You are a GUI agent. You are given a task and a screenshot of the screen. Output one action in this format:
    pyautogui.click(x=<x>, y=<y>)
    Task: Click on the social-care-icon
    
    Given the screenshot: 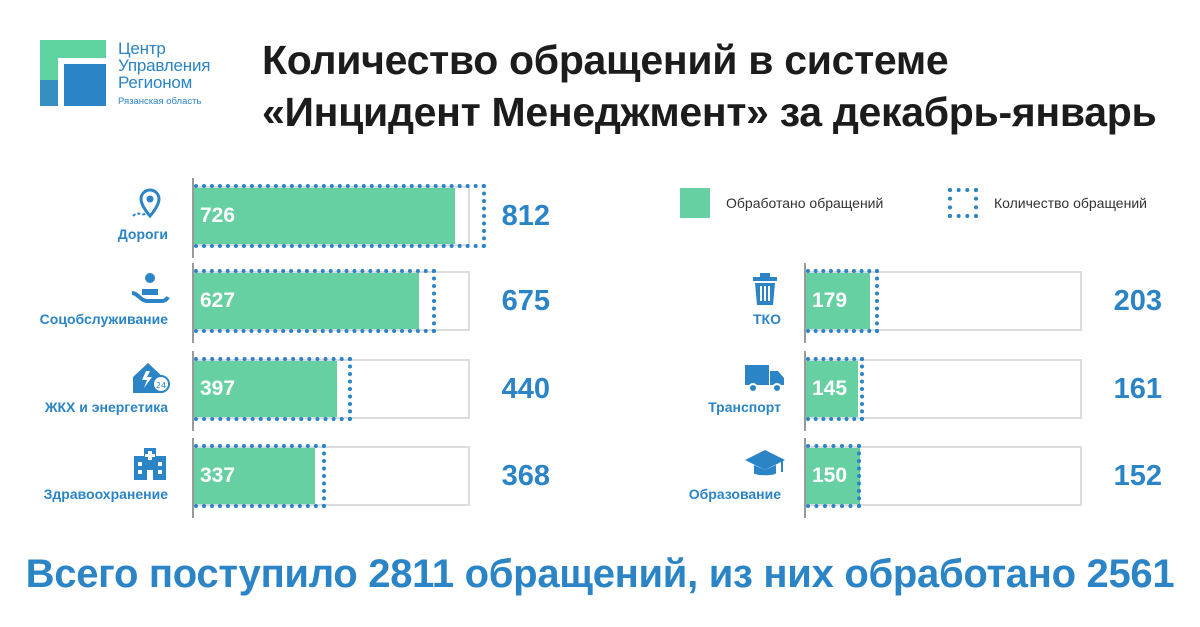 What is the action you would take?
    pyautogui.click(x=150, y=289)
    